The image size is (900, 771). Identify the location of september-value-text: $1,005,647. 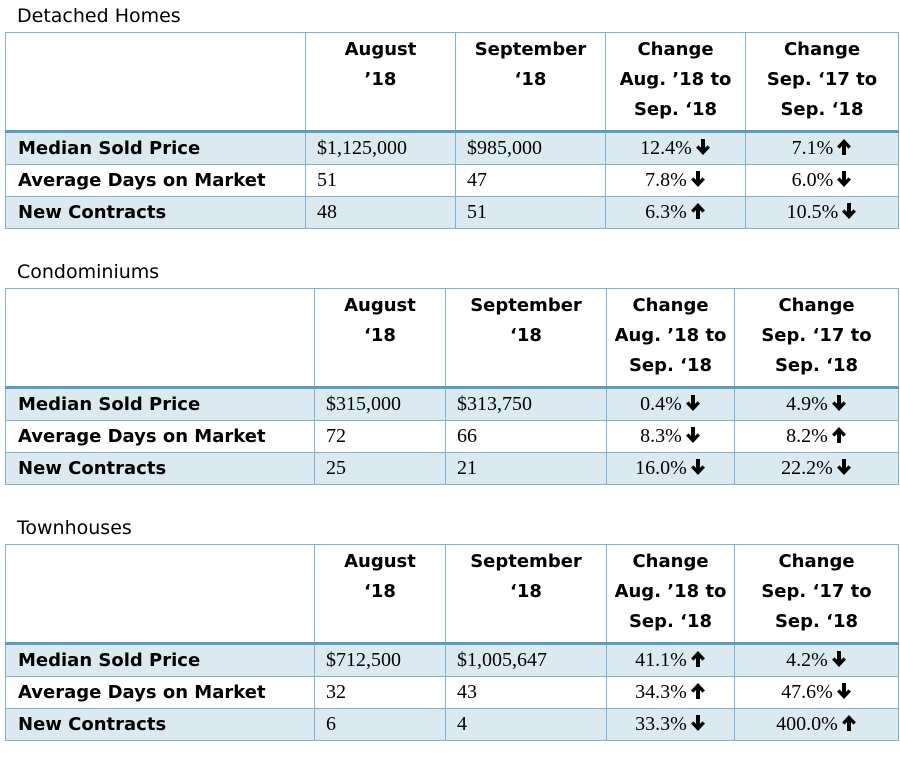
(502, 660).